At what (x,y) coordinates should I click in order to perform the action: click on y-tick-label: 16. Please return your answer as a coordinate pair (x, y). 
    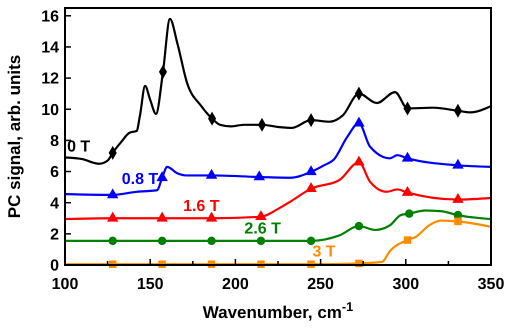
    Looking at the image, I should click on (50, 17).